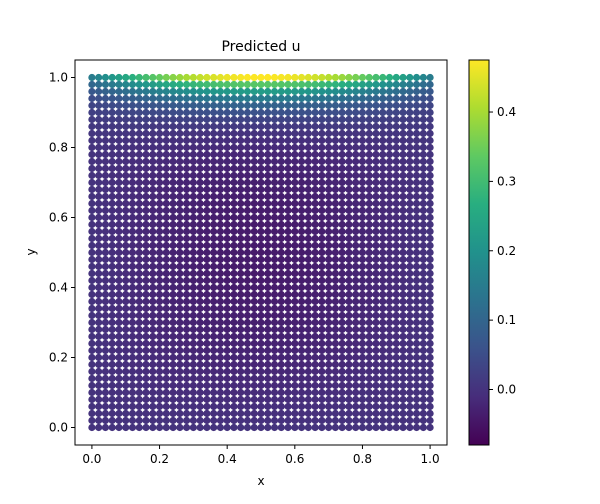 The width and height of the screenshot is (600, 504). What do you see at coordinates (261, 455) in the screenshot?
I see `x-axis: 0.0 0.2 0.4 0.6 0.8 1.0` at bounding box center [261, 455].